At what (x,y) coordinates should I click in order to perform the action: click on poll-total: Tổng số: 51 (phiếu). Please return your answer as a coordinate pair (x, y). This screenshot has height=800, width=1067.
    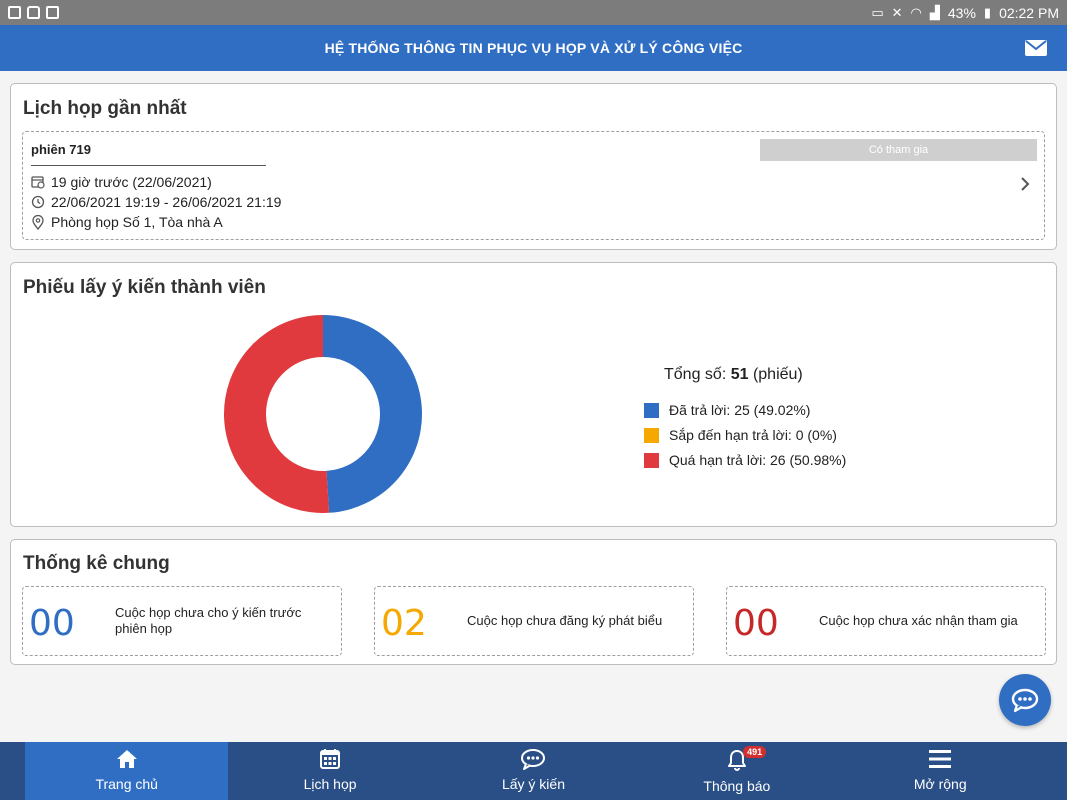
    Looking at the image, I should click on (733, 375).